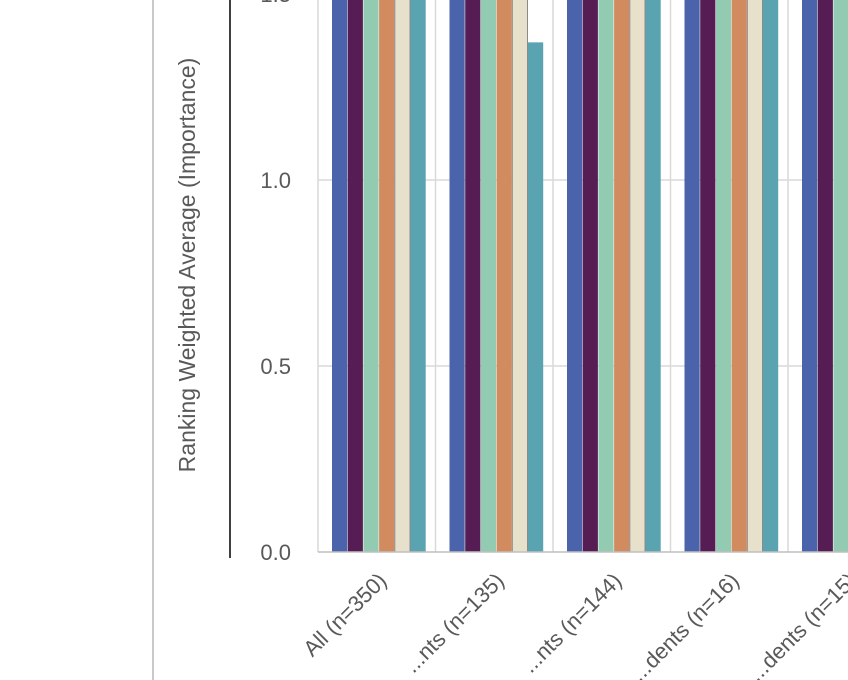 This screenshot has height=680, width=848. What do you see at coordinates (275, 282) in the screenshot?
I see `y-tick-labels: 0.00.51.01.52.02.53.0` at bounding box center [275, 282].